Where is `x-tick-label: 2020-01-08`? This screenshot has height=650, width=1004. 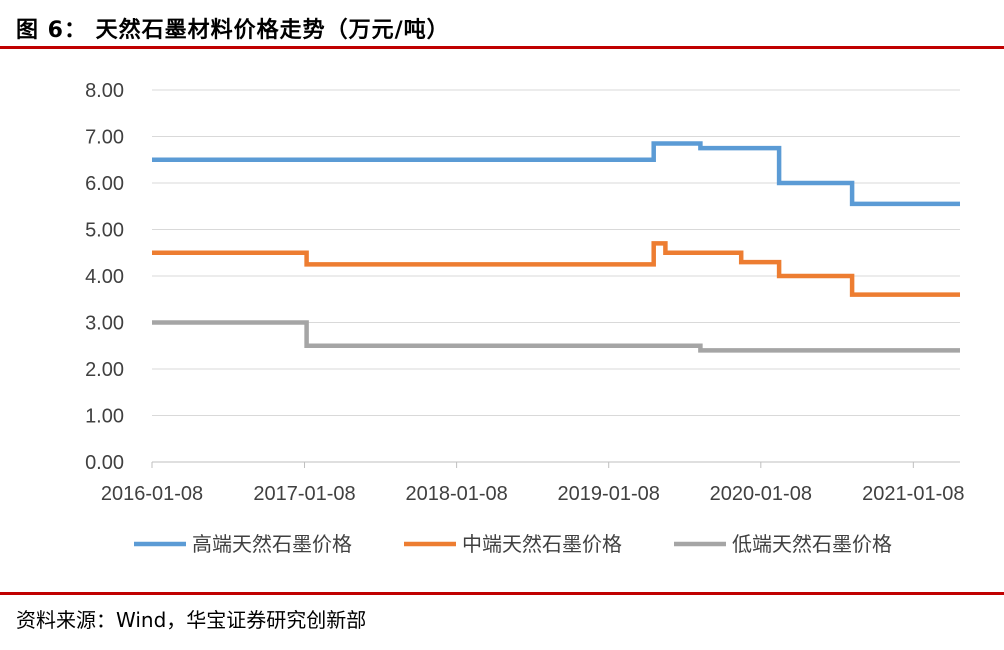
x-tick-label: 2020-01-08 is located at coordinates (761, 494).